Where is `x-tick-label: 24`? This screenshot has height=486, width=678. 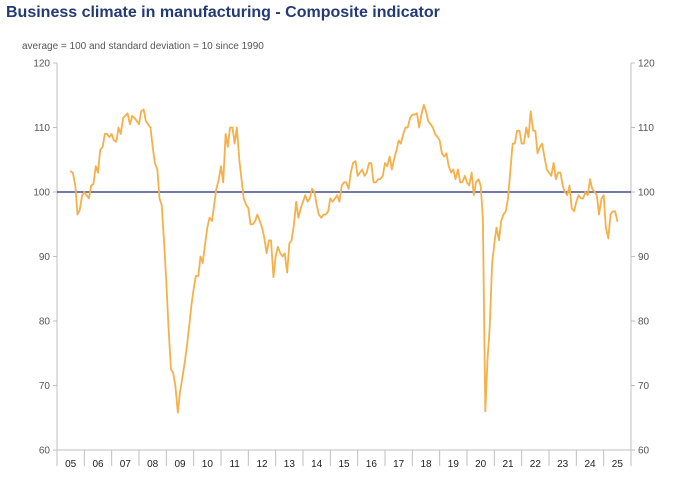 x-tick-label: 24 is located at coordinates (590, 464).